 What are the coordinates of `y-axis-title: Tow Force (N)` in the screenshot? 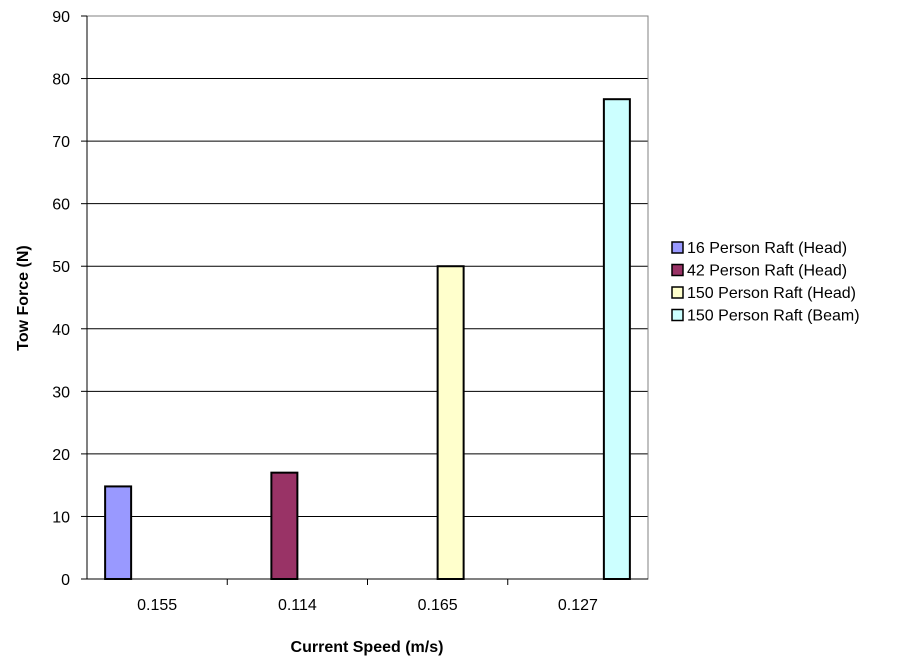 It's located at (23, 297).